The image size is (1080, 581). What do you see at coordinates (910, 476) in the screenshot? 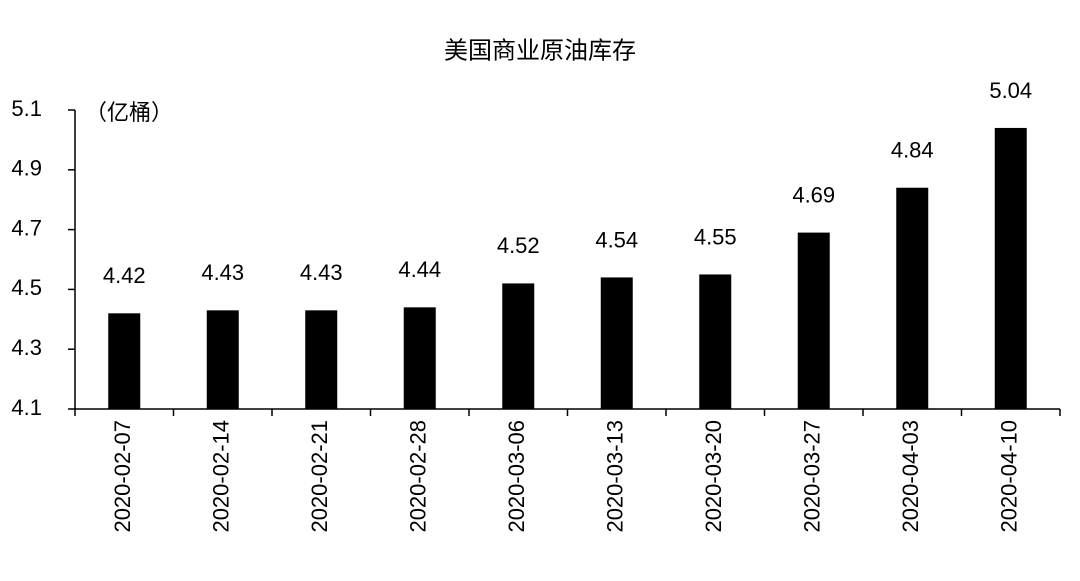
I see `x-tick-label: 2020-04-03` at bounding box center [910, 476].